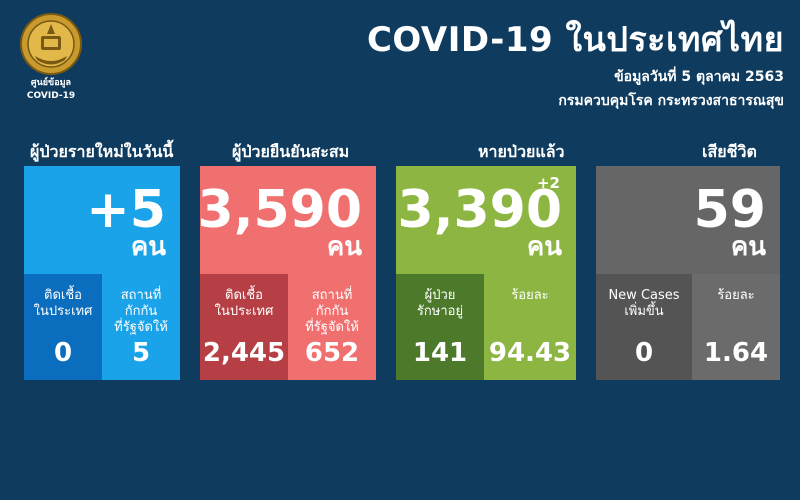  Describe the element at coordinates (736, 353) in the screenshot. I see `deaths-percent-value: 1.64` at that location.